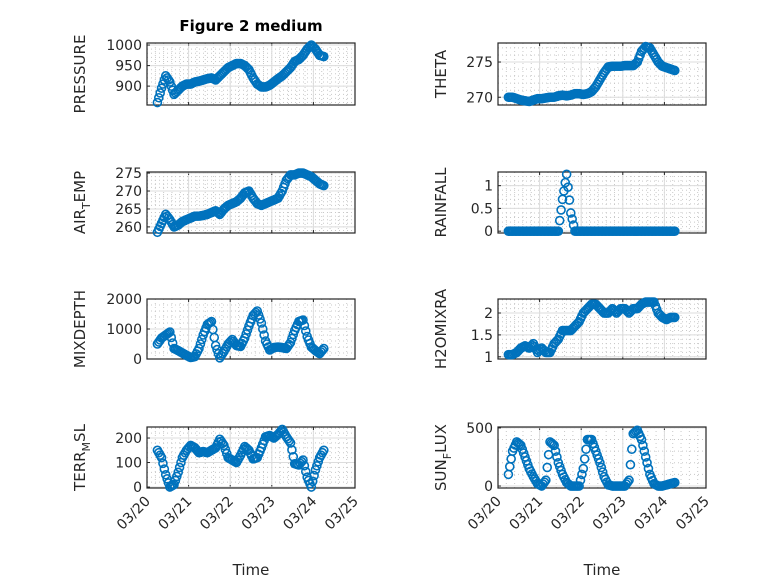 This screenshot has height=583, width=778. Describe the element at coordinates (482, 336) in the screenshot. I see `y-tick-label: 1.5` at that location.